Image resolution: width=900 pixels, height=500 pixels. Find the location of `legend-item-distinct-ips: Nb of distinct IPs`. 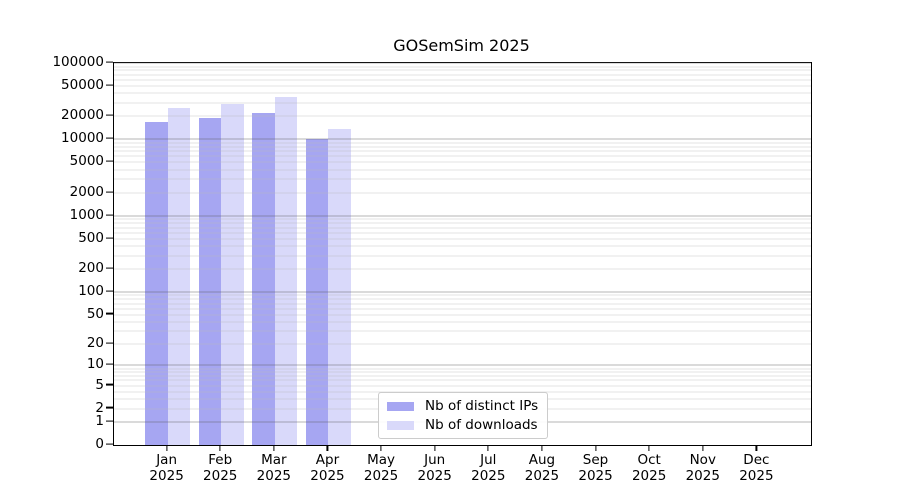

legend-item-distinct-ips: Nb of distinct IPs is located at coordinates (462, 406).